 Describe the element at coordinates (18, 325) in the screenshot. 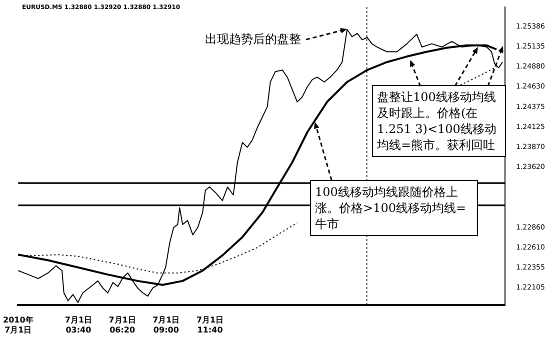

I see `x-tick-label: 2010年 7月1日` at that location.